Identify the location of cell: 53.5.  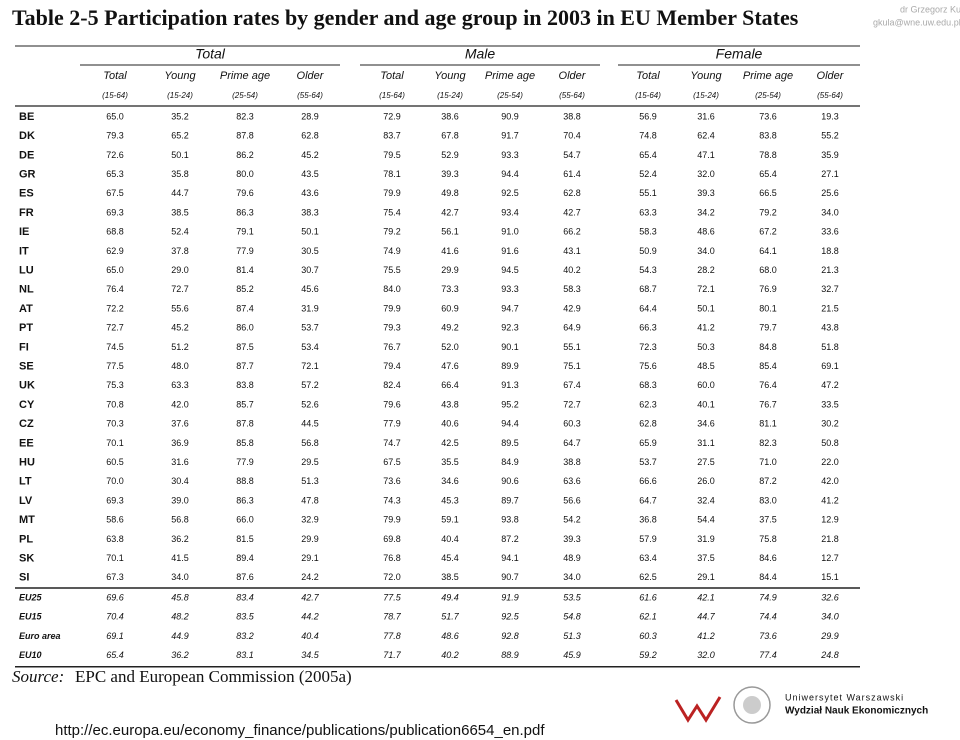
(572, 597).